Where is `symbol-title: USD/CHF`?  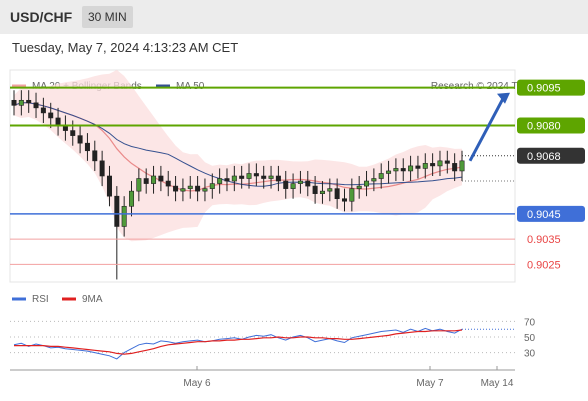
symbol-title: USD/CHF is located at coordinates (41, 17).